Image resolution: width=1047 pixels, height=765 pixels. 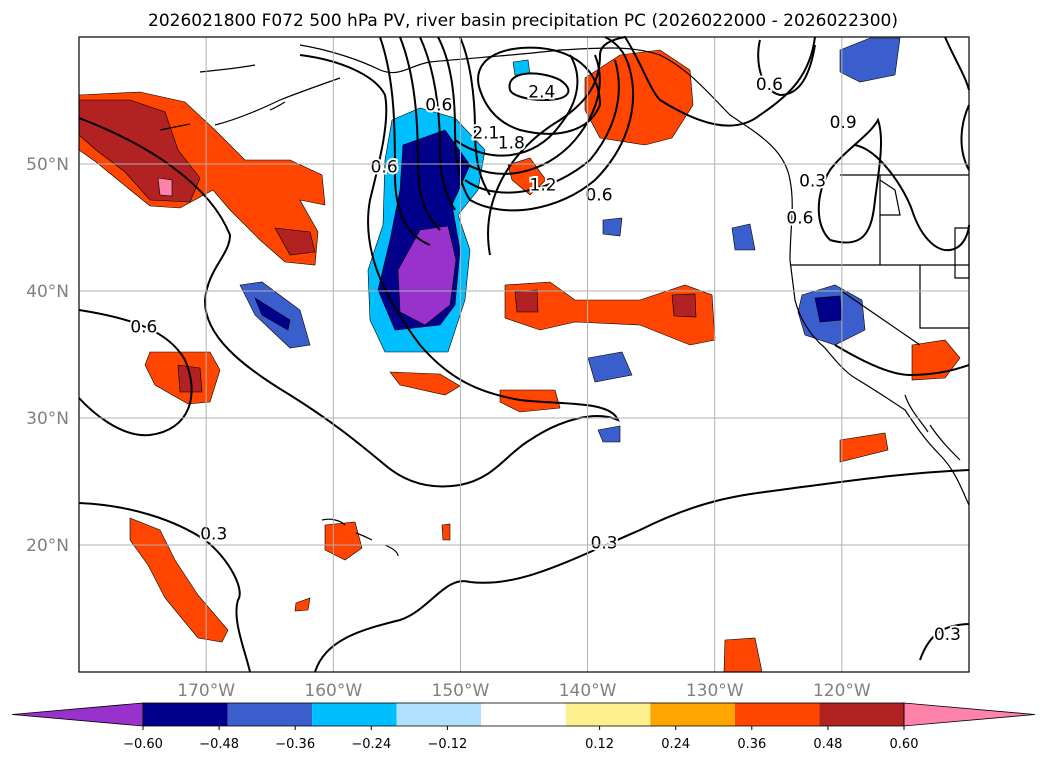 What do you see at coordinates (599, 744) in the screenshot?
I see `colorbar-tick-label: 0.12` at bounding box center [599, 744].